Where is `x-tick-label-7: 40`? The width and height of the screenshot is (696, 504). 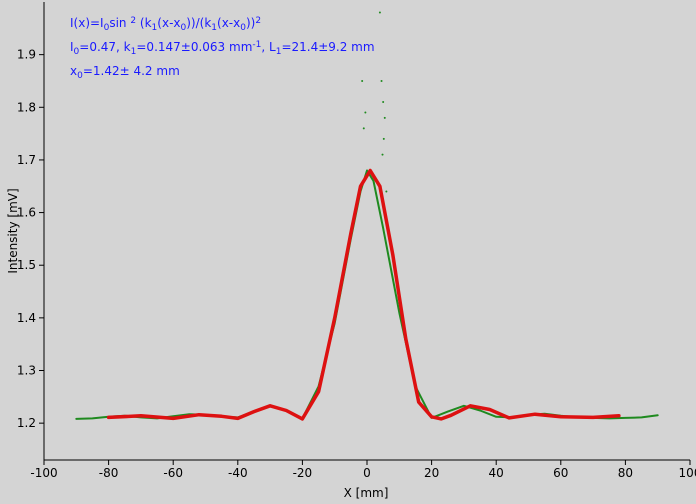 x-tick-label-7: 40 is located at coordinates (496, 473).